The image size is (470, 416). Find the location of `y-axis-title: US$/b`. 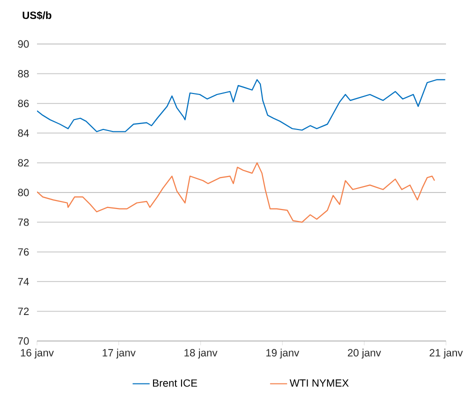

y-axis-title: US$/b is located at coordinates (37, 15).